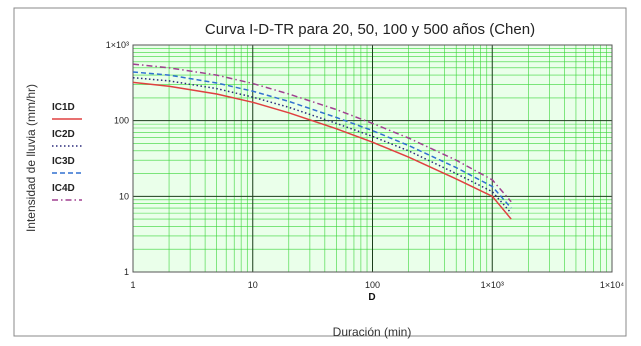  I want to click on y-tick-label: 100, so click(121, 121).